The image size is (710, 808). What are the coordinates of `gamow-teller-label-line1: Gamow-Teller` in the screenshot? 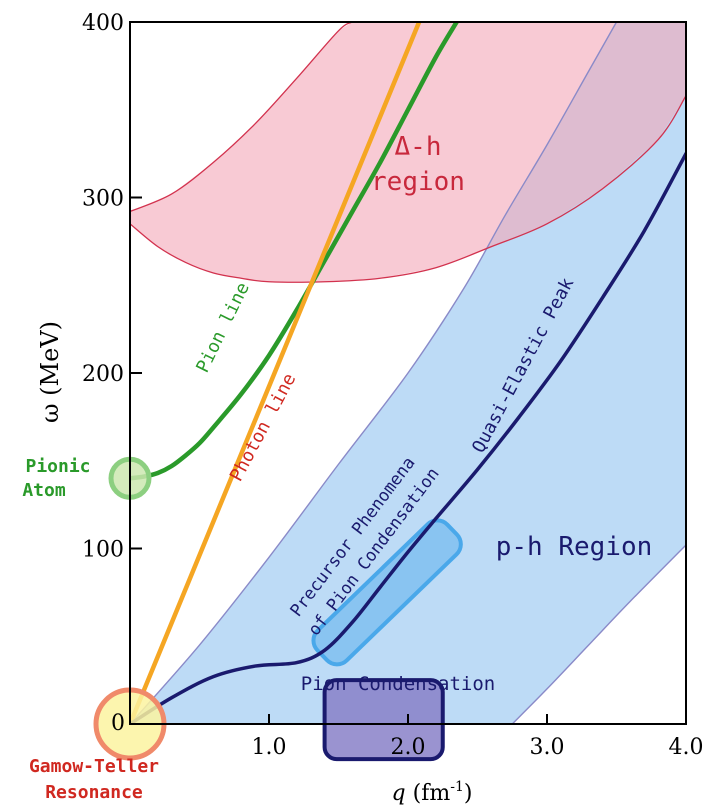 It's located at (94, 766).